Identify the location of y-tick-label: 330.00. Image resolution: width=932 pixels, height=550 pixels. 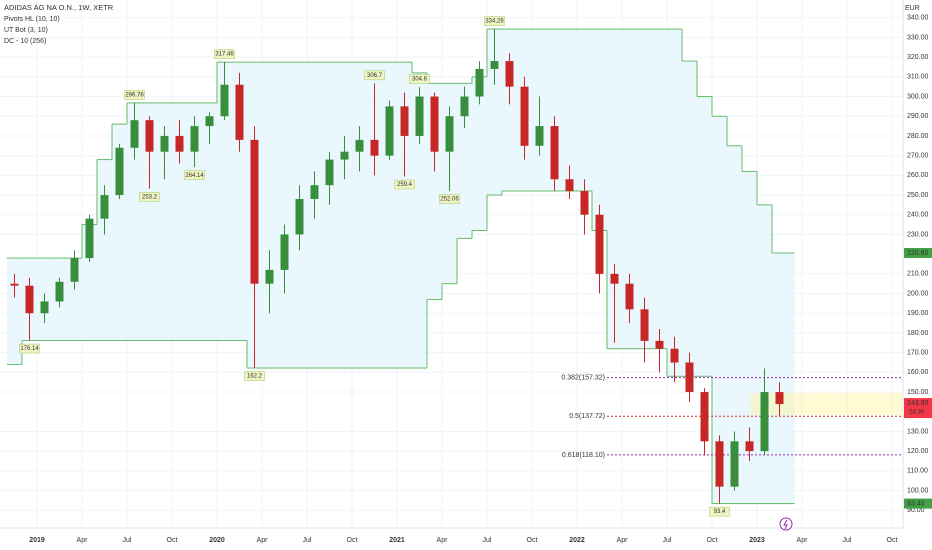
(918, 37).